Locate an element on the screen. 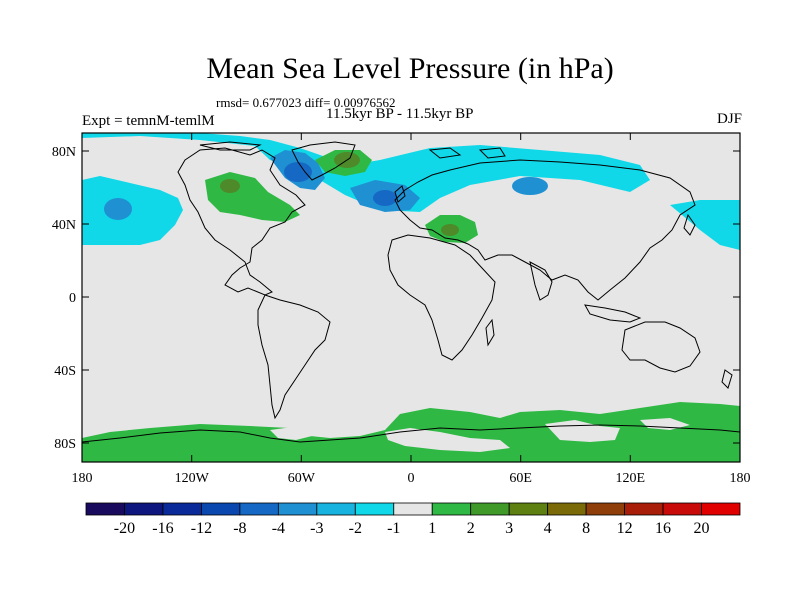 The image size is (800, 600). colorbar-label: -1 is located at coordinates (393, 528).